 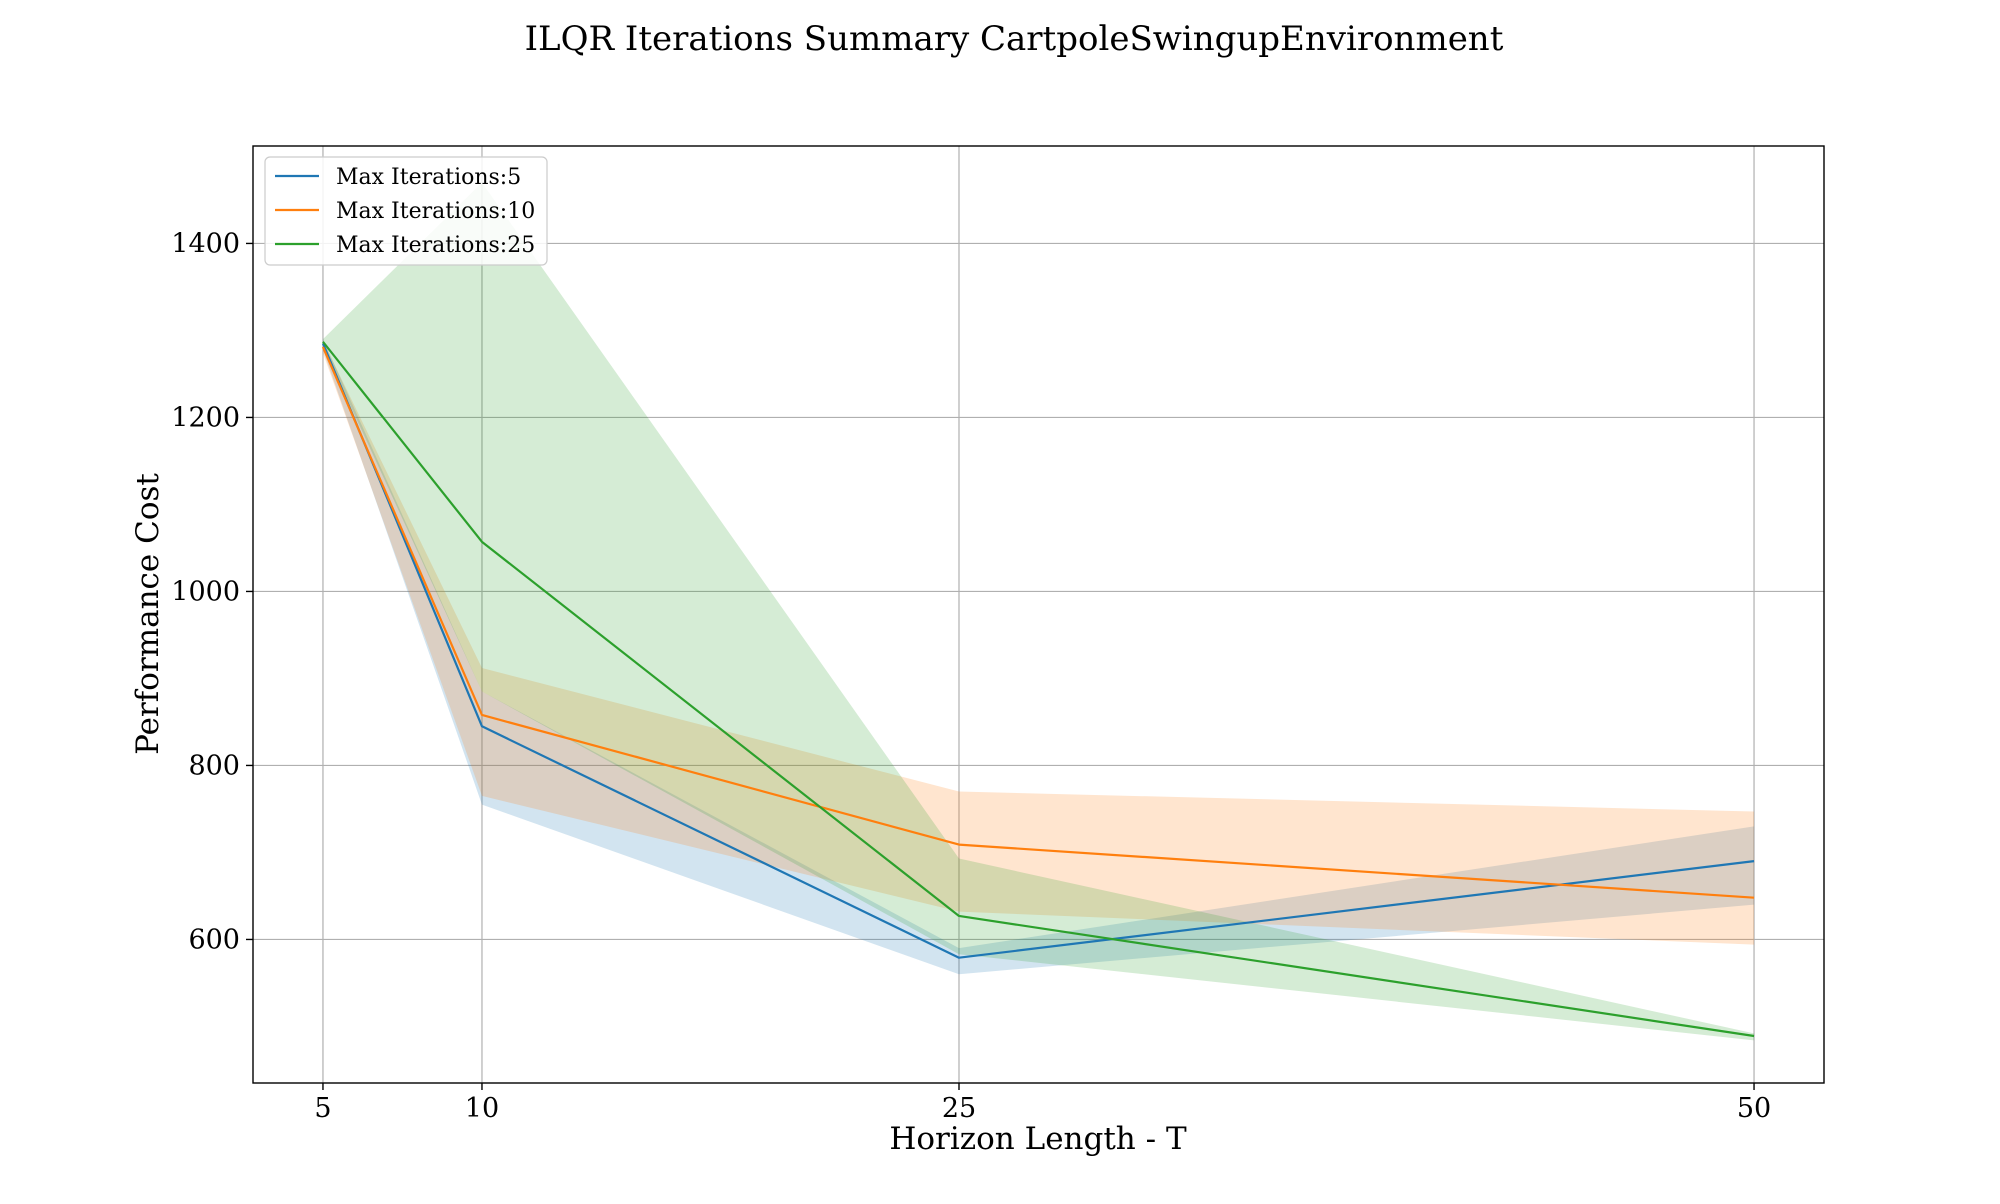 What do you see at coordinates (205, 417) in the screenshot?
I see `y-tick-label: 1200` at bounding box center [205, 417].